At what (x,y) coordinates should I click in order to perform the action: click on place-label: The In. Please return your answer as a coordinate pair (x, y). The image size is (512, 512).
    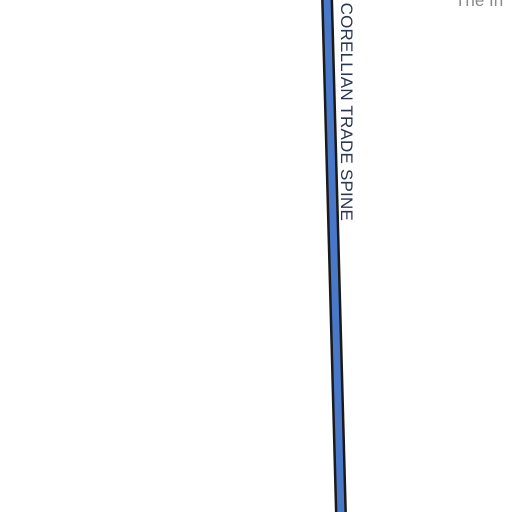
    Looking at the image, I should click on (479, 5).